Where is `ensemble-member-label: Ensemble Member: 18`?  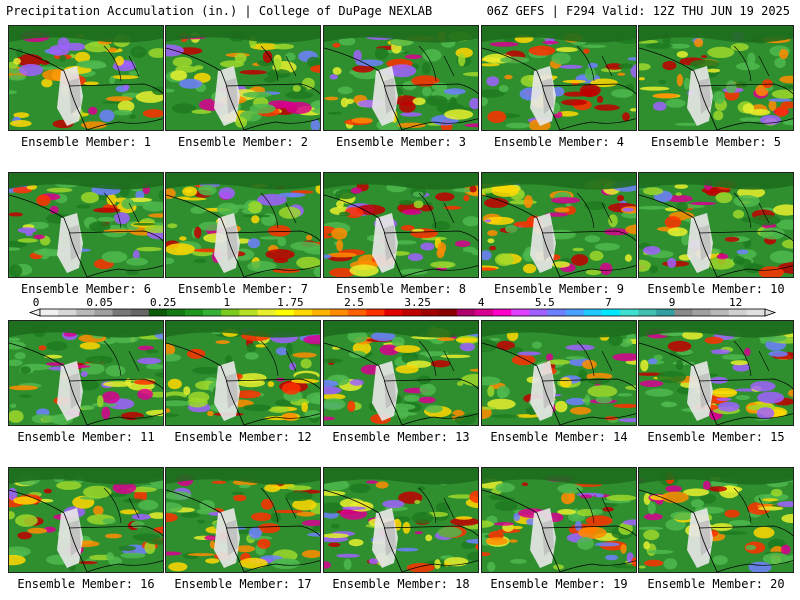
ensemble-member-label: Ensemble Member: 18 is located at coordinates (401, 584).